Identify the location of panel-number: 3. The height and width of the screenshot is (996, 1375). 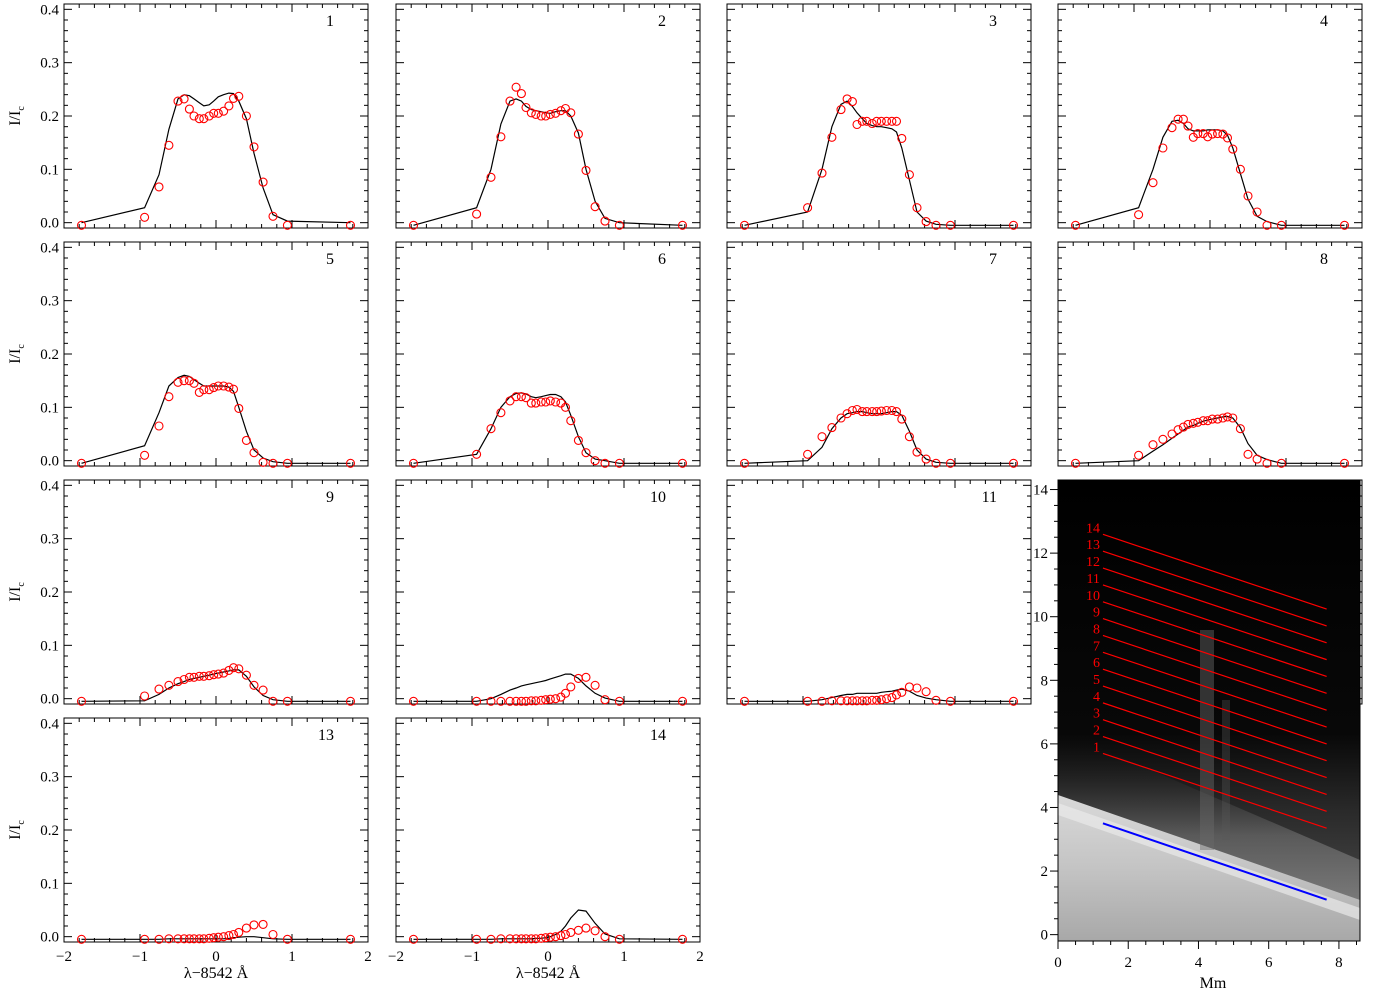
(993, 21).